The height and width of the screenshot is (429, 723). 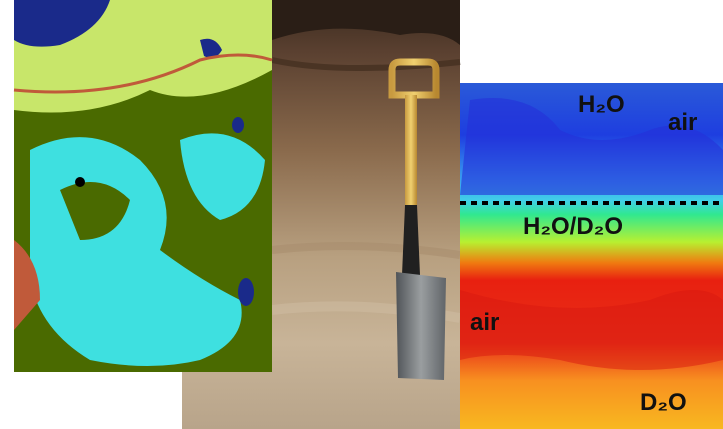 What do you see at coordinates (573, 226) in the screenshot?
I see `label: H₂O/D₂O` at bounding box center [573, 226].